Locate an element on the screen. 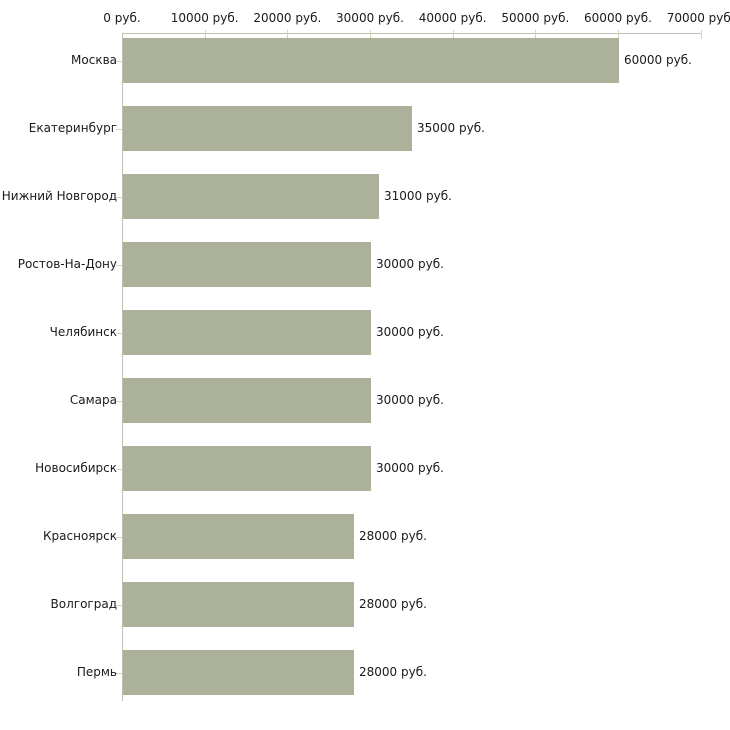 The height and width of the screenshot is (730, 730). y-axis-line is located at coordinates (122, 367).